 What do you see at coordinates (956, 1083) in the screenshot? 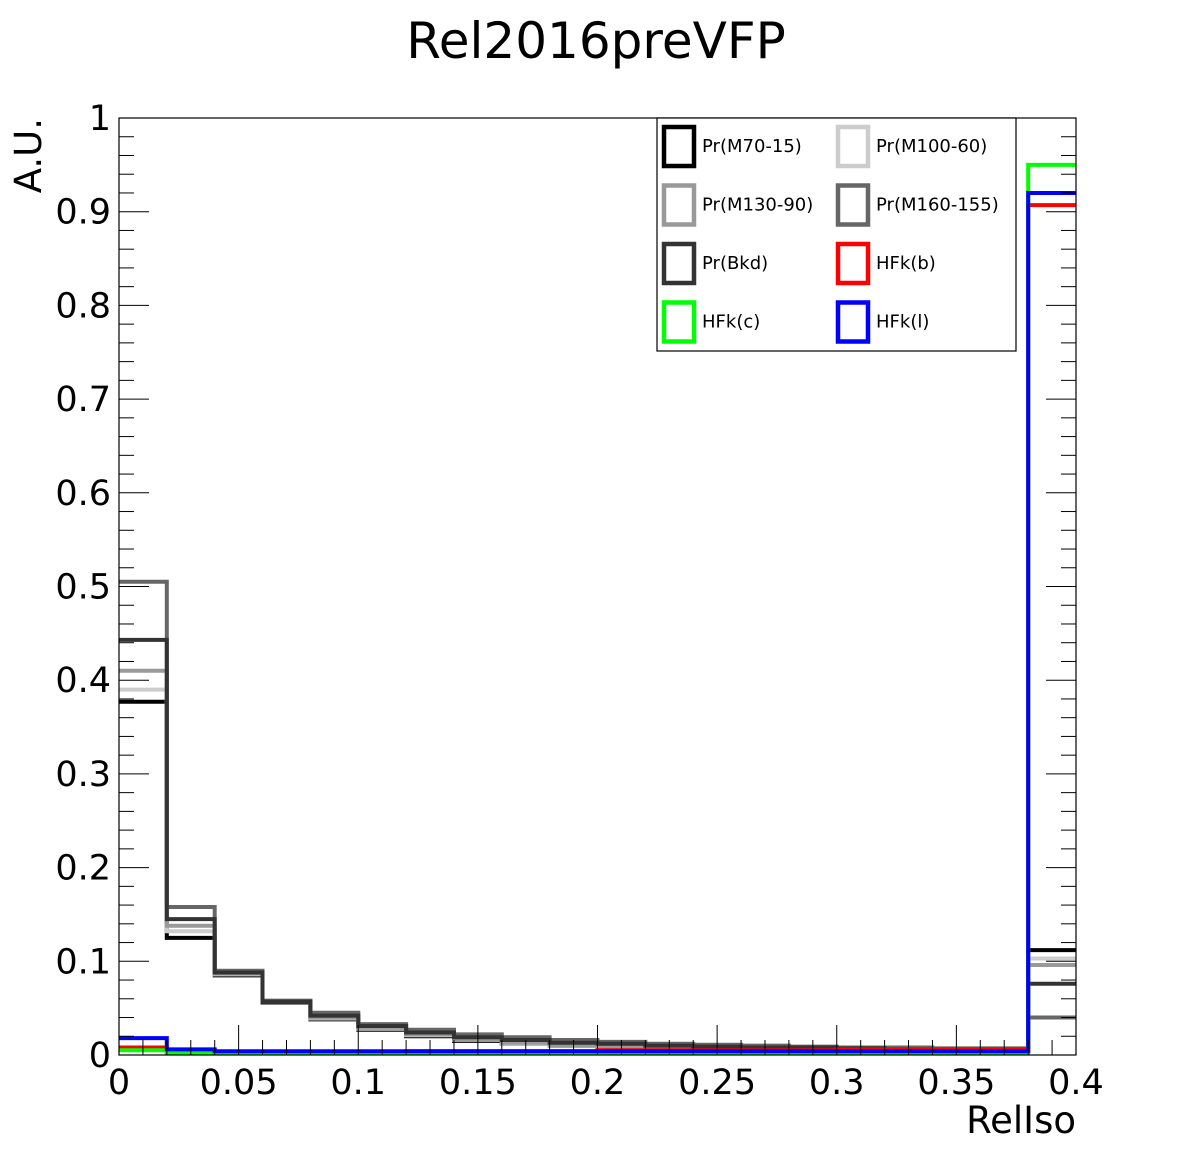
I see `x-tick-label: 0.35` at bounding box center [956, 1083].